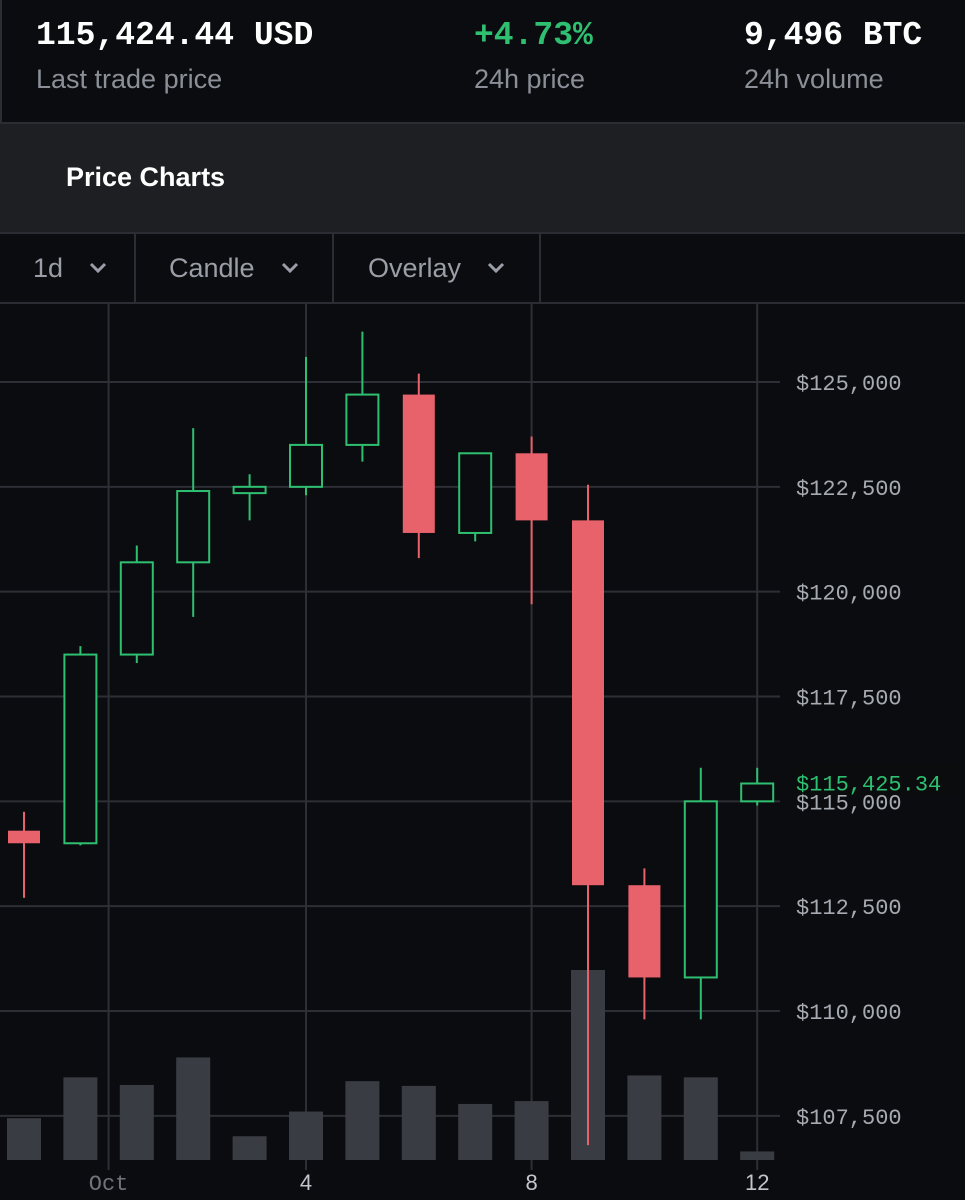 The image size is (965, 1200). I want to click on price-tick-label: $115,000, so click(849, 803).